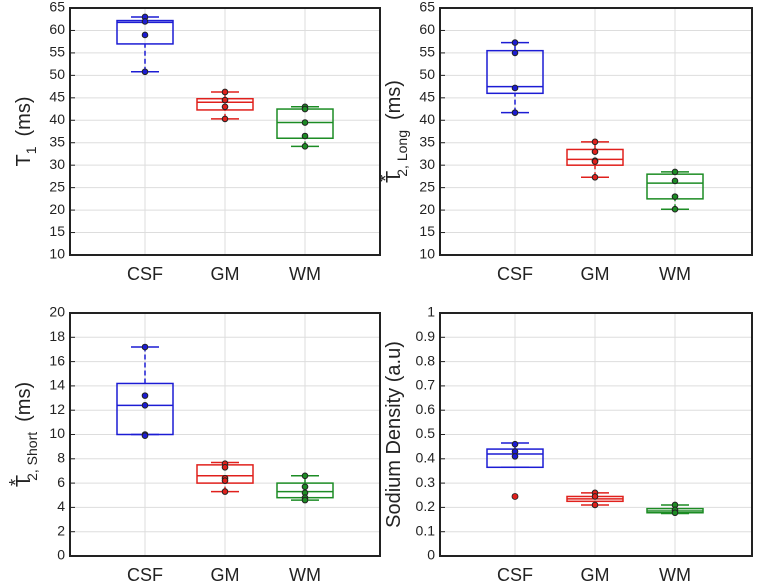 The height and width of the screenshot is (583, 781). Describe the element at coordinates (426, 506) in the screenshot. I see `y-tick-label: 0.2` at that location.